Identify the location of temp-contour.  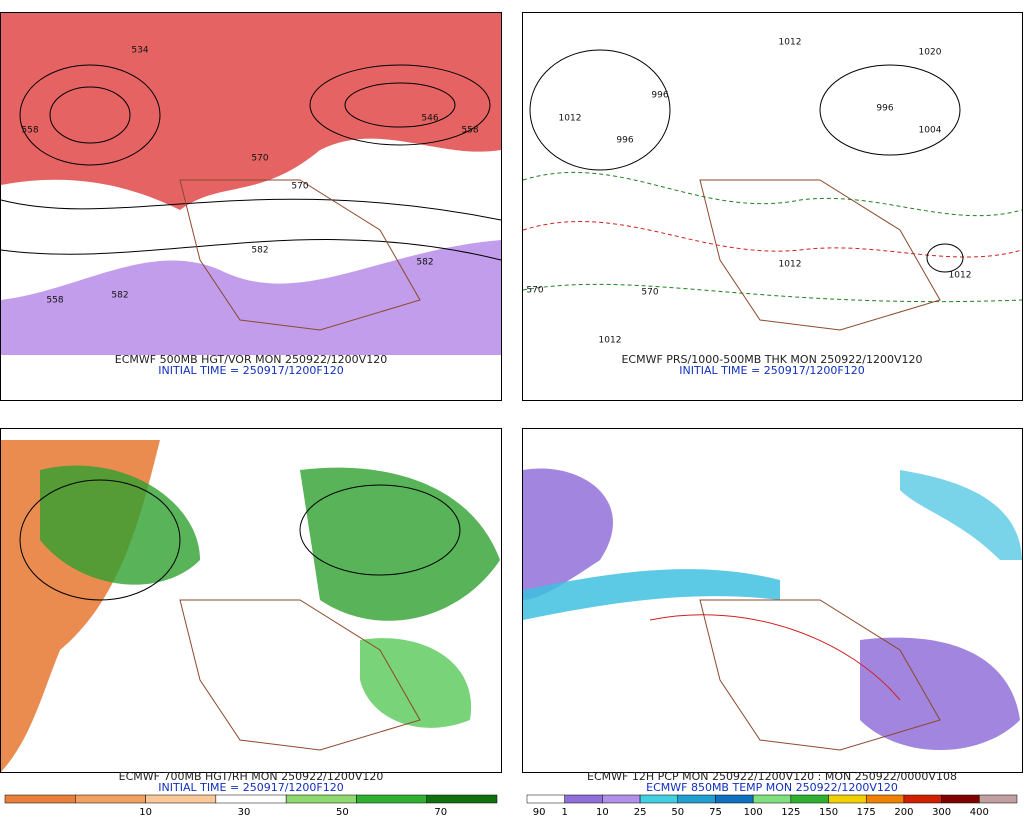
(775, 657).